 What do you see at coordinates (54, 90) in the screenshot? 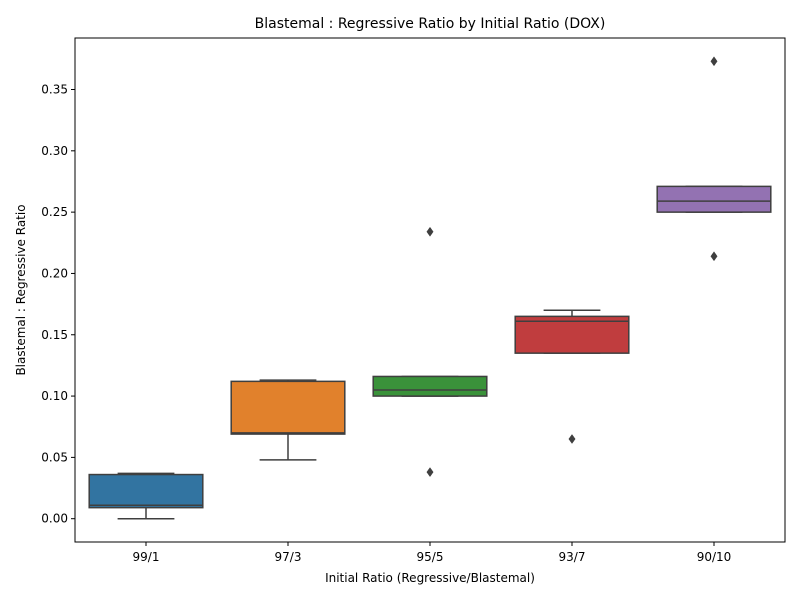
I see `y-tick-label: 0.35` at bounding box center [54, 90].